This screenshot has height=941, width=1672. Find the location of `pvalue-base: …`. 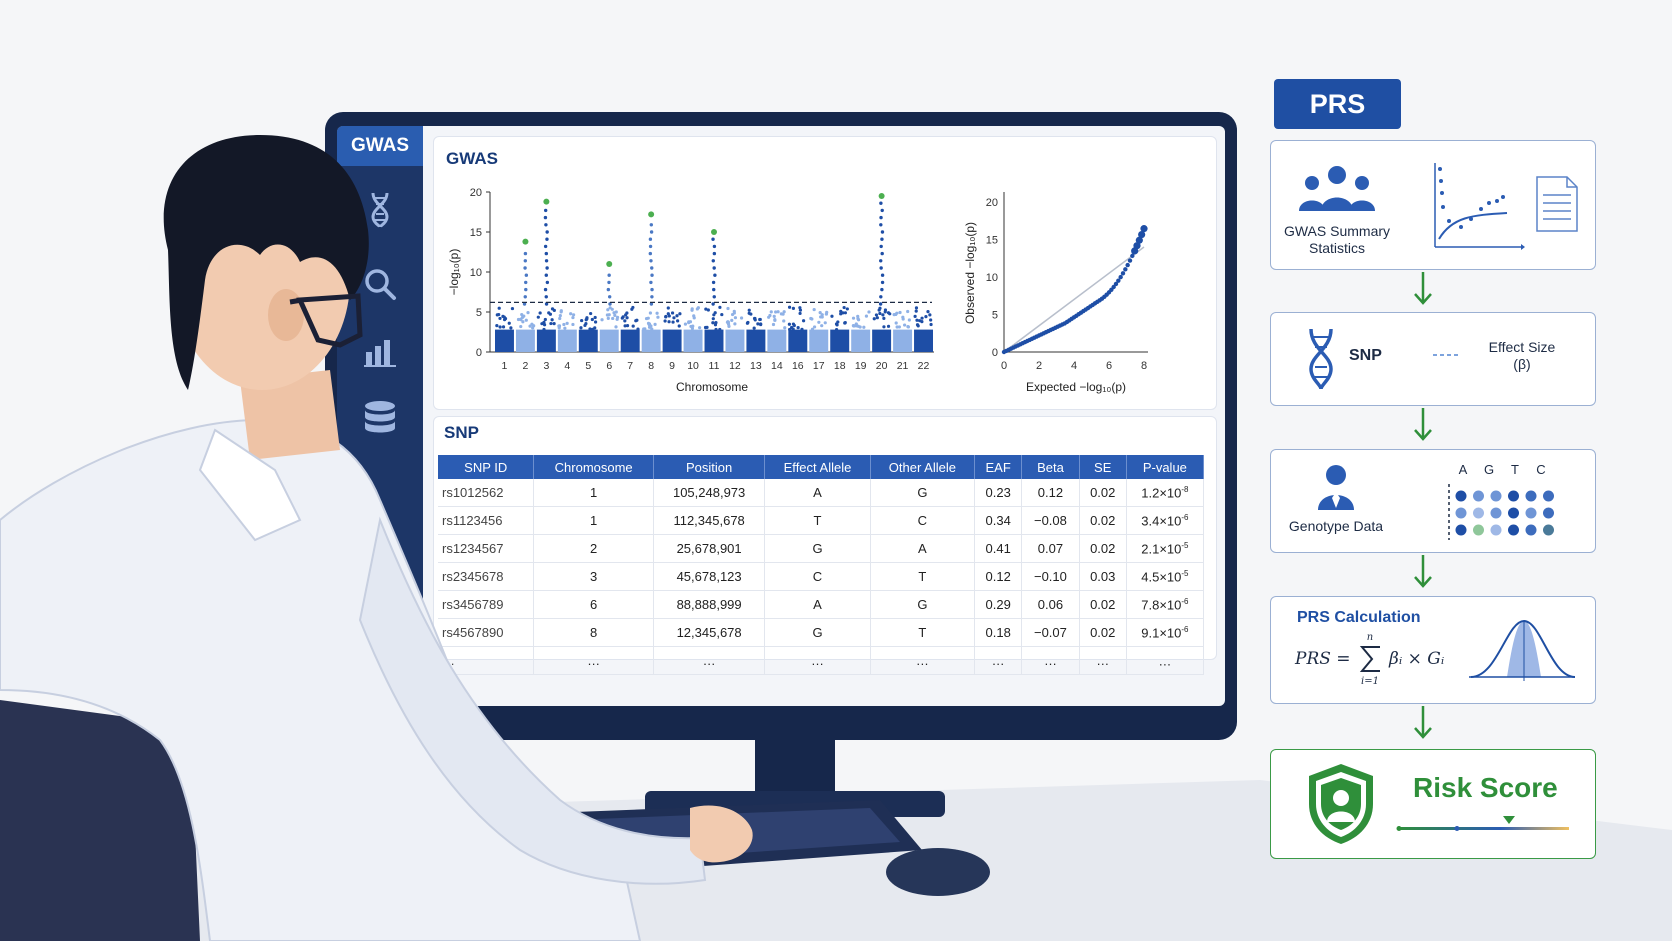

pvalue-base: … is located at coordinates (1165, 661).